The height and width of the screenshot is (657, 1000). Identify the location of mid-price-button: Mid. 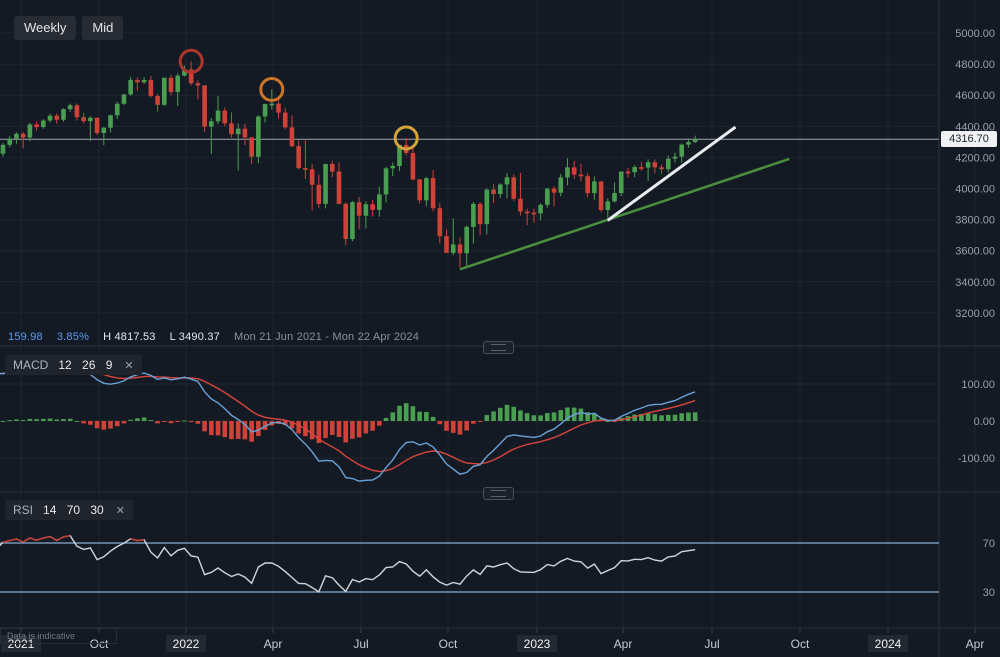
(103, 28).